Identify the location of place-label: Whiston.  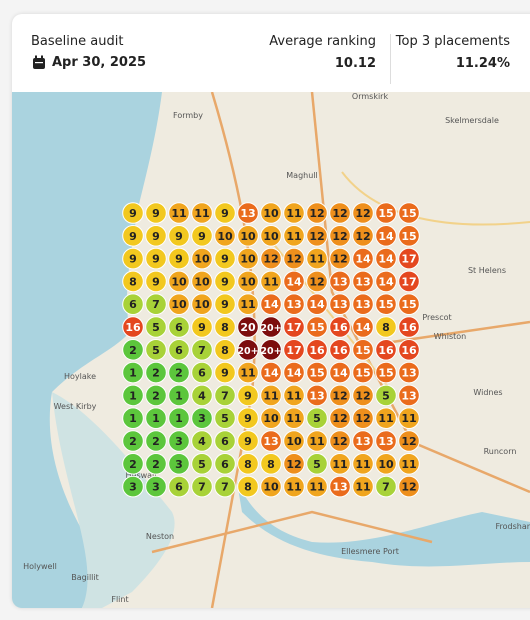
(450, 336).